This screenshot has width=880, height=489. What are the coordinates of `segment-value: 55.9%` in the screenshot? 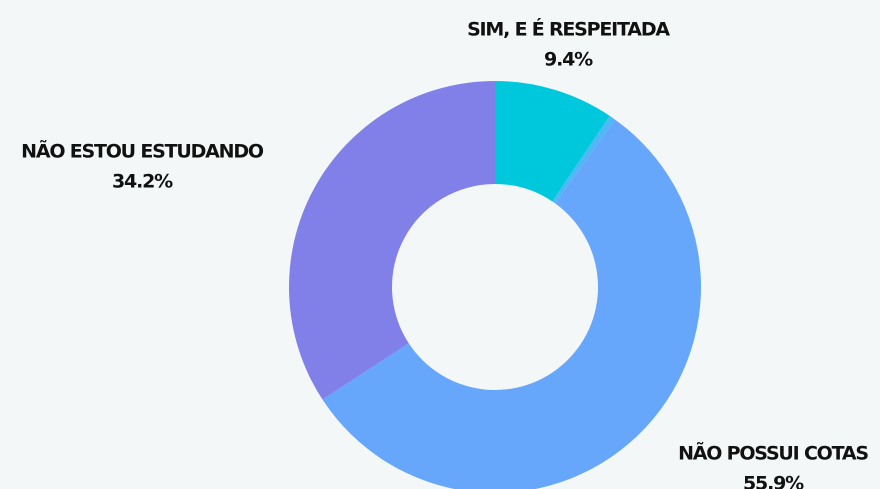 It's located at (773, 481).